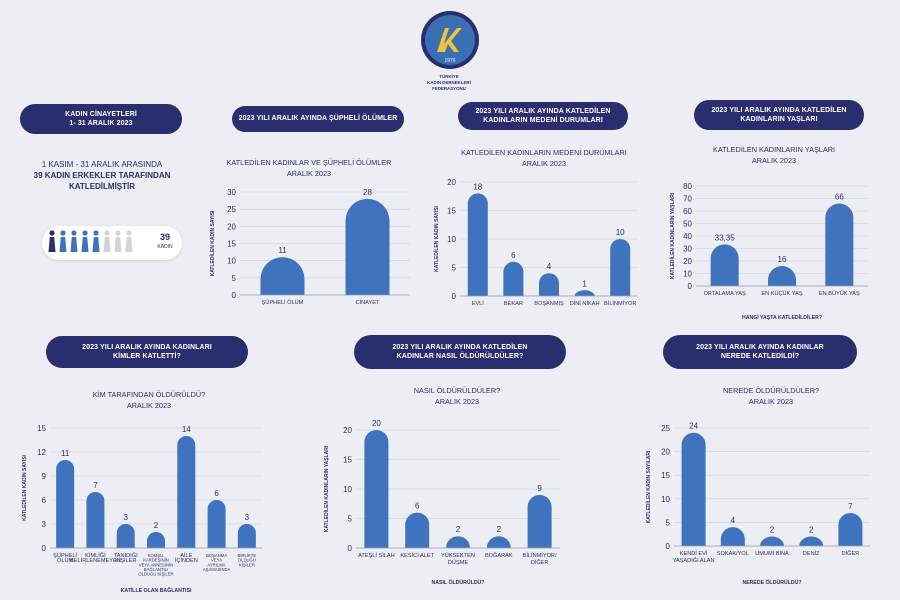 The height and width of the screenshot is (600, 900). I want to click on victim-count-label: KADIN, so click(165, 247).